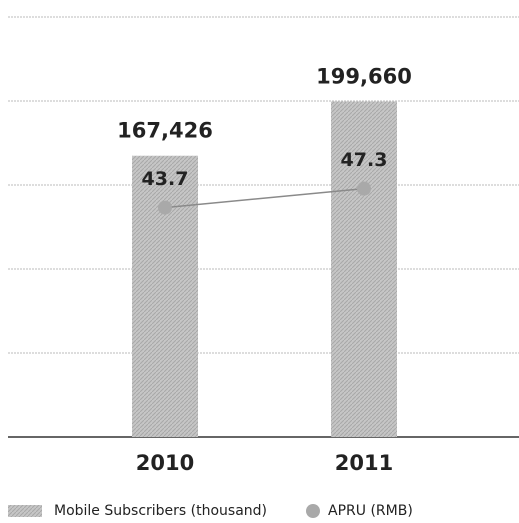 This screenshot has height=523, width=519. I want to click on x-tick-label: 2011, so click(364, 463).